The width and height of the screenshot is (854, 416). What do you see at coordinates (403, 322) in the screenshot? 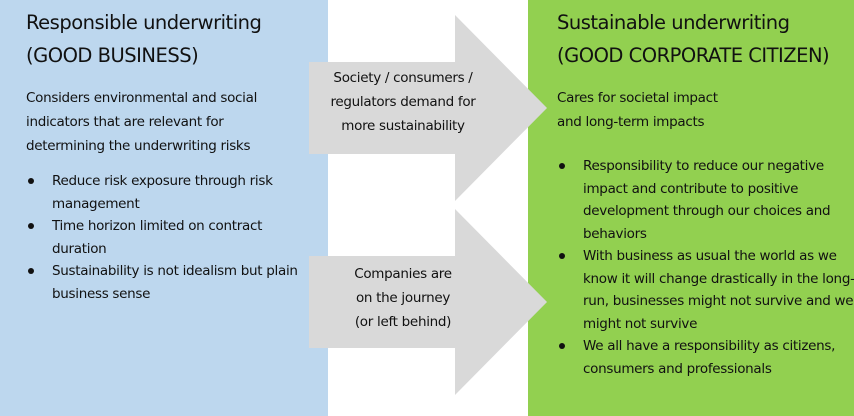
I see `arrow-label-line-3: (or left behind)` at bounding box center [403, 322].